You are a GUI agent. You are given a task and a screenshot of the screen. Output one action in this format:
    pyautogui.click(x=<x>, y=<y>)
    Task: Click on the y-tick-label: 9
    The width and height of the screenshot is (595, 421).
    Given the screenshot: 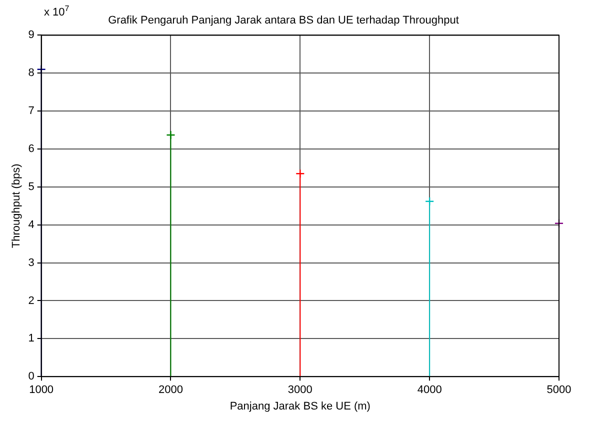 What is the action you would take?
    pyautogui.click(x=31, y=35)
    